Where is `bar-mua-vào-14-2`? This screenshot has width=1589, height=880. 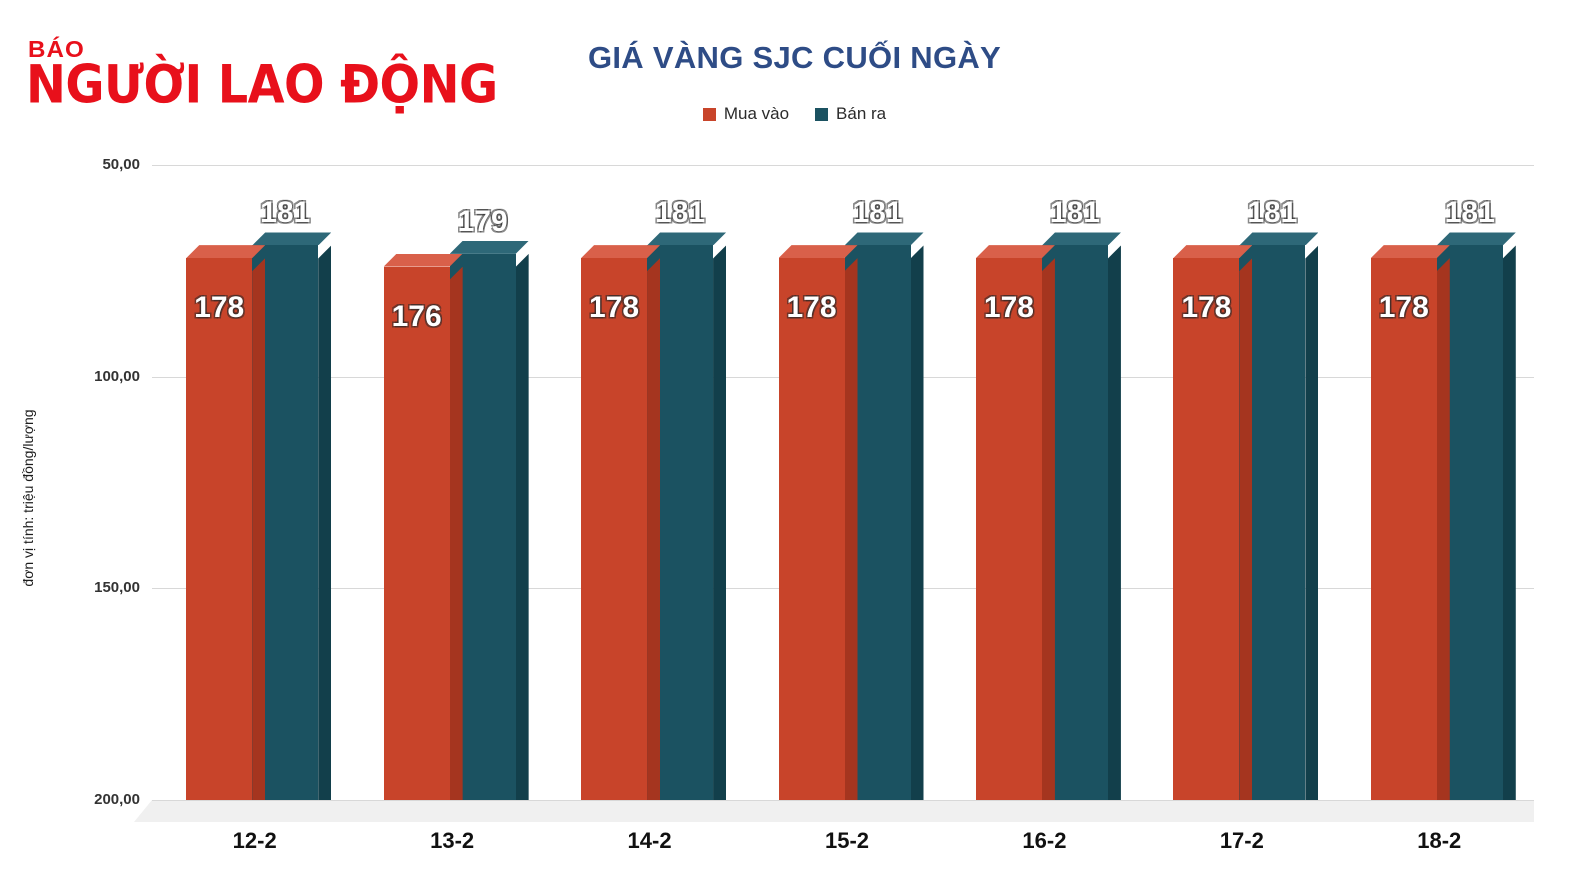
bar-mua-vào-14-2 is located at coordinates (621, 522).